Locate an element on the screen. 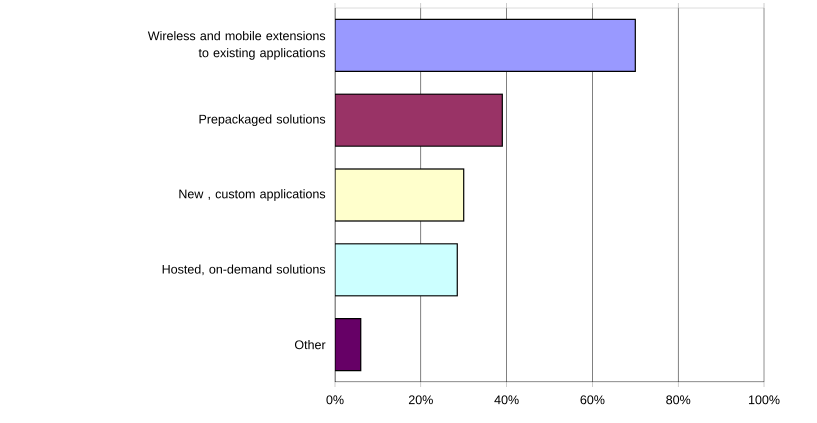  x-tick-label: 0% is located at coordinates (335, 399).